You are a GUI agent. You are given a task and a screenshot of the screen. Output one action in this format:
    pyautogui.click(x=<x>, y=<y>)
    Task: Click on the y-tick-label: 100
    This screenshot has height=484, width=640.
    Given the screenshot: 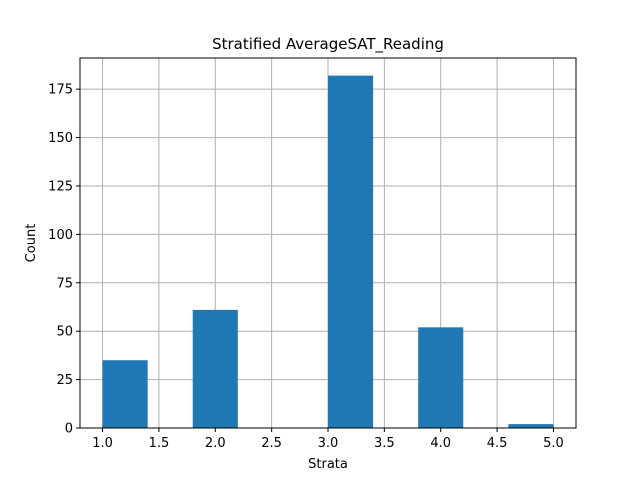 What is the action you would take?
    pyautogui.click(x=60, y=235)
    